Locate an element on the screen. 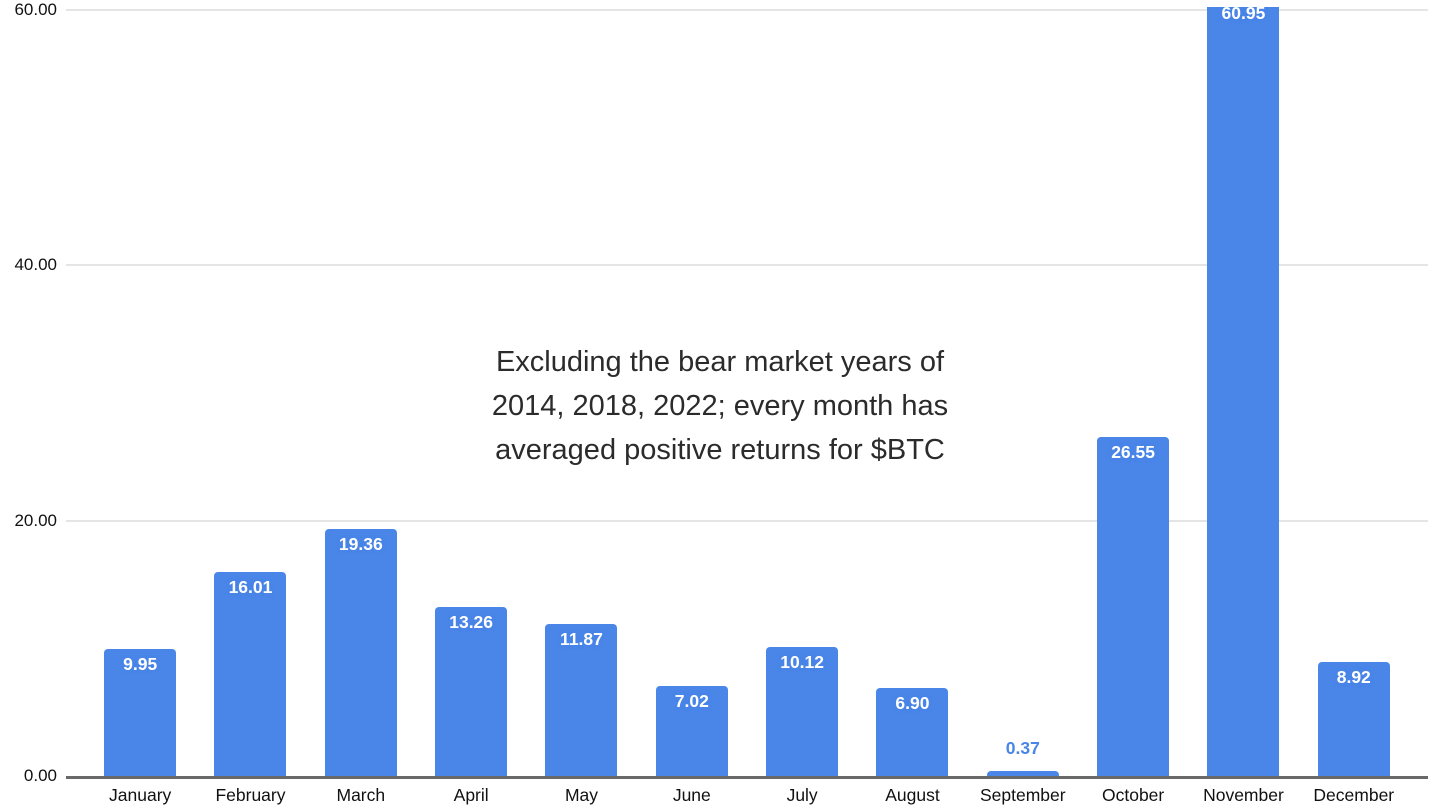 This screenshot has width=1440, height=809. x-axis-line is located at coordinates (747, 777).